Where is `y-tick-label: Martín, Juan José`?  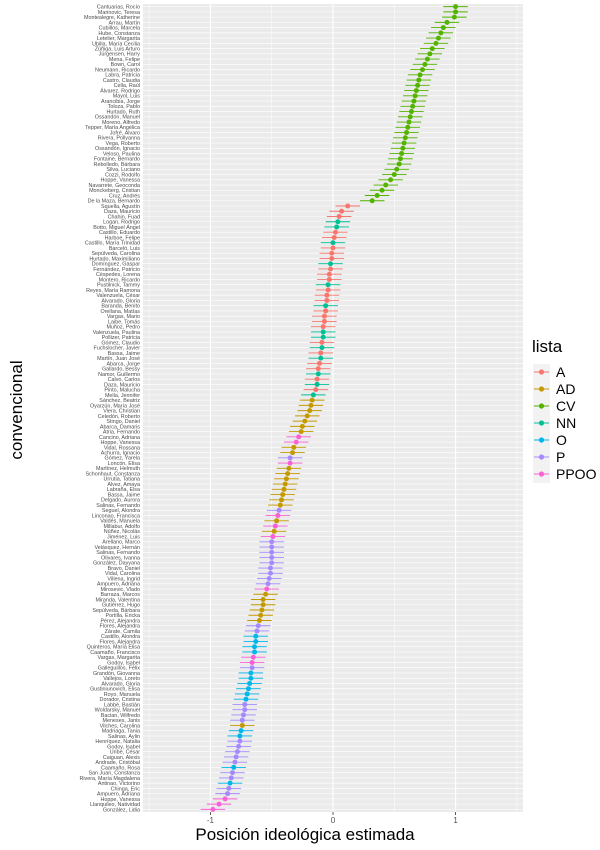 y-tick-label: Martín, Juan José is located at coordinates (118, 359).